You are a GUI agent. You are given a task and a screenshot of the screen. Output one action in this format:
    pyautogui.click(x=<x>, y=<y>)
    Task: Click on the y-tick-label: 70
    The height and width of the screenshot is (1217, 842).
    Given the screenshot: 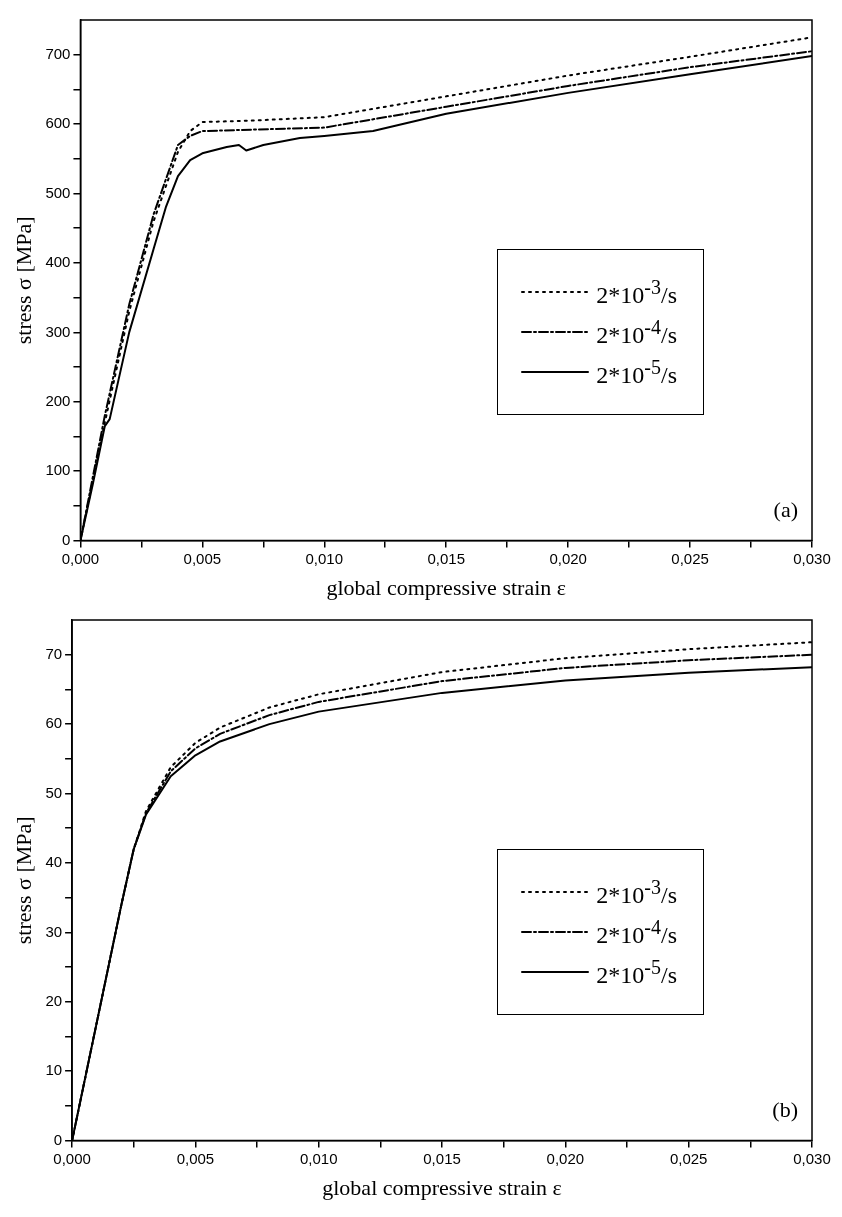 What is the action you would take?
    pyautogui.click(x=54, y=653)
    